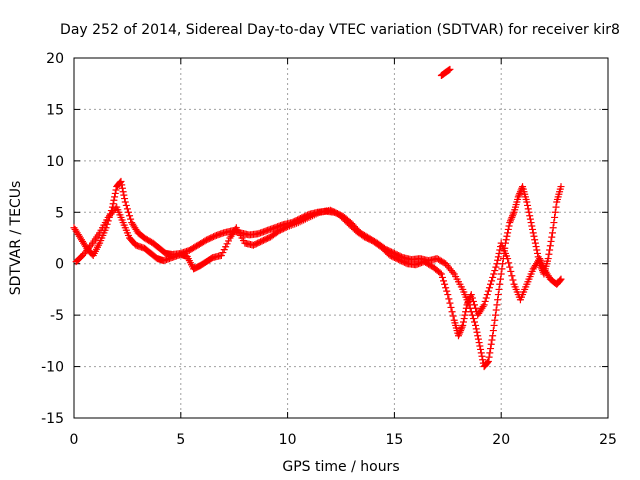 This screenshot has width=640, height=480. I want to click on y-tick-label: 0, so click(59, 265).